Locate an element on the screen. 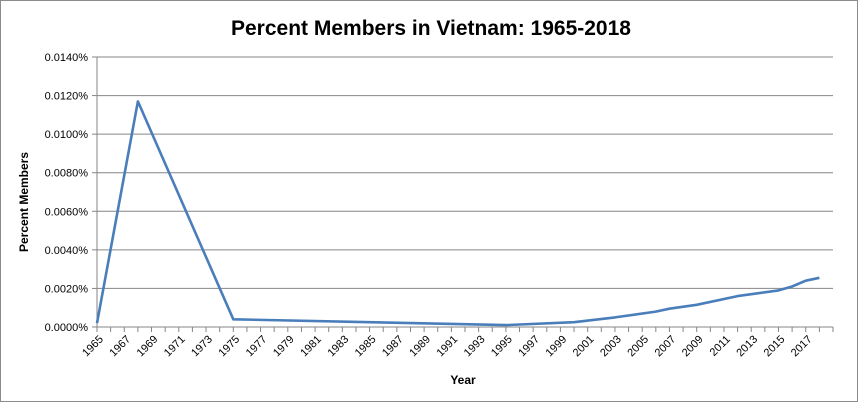 This screenshot has height=402, width=858. y-tick-label: 0.0040% is located at coordinates (67, 251).